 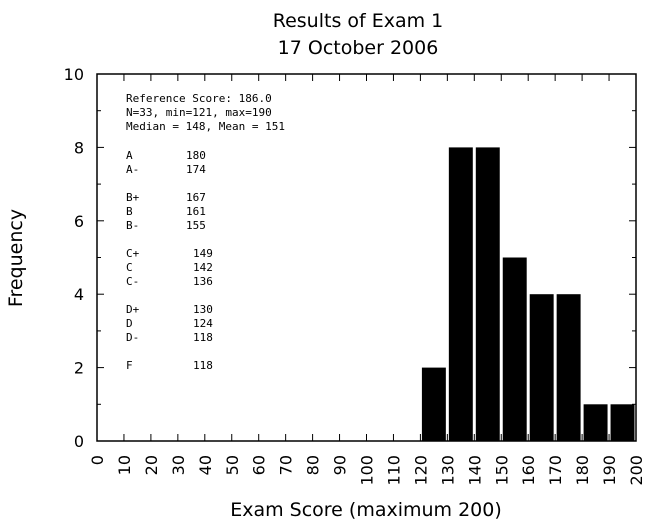 What do you see at coordinates (132, 337) in the screenshot?
I see `grade-label: D-` at bounding box center [132, 337].